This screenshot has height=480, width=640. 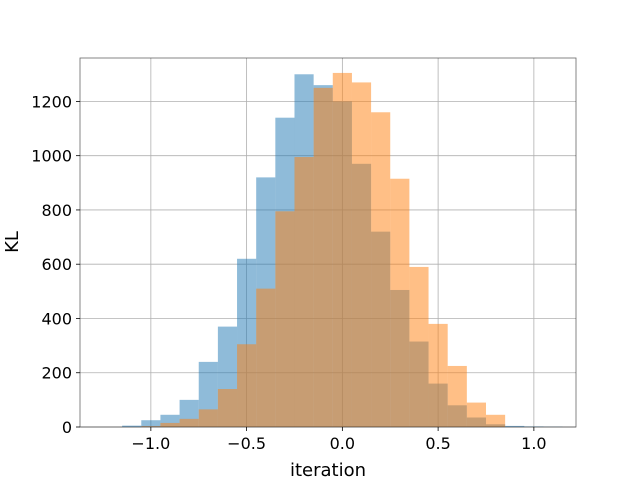 I want to click on y-tick-label: 200, so click(x=56, y=373).